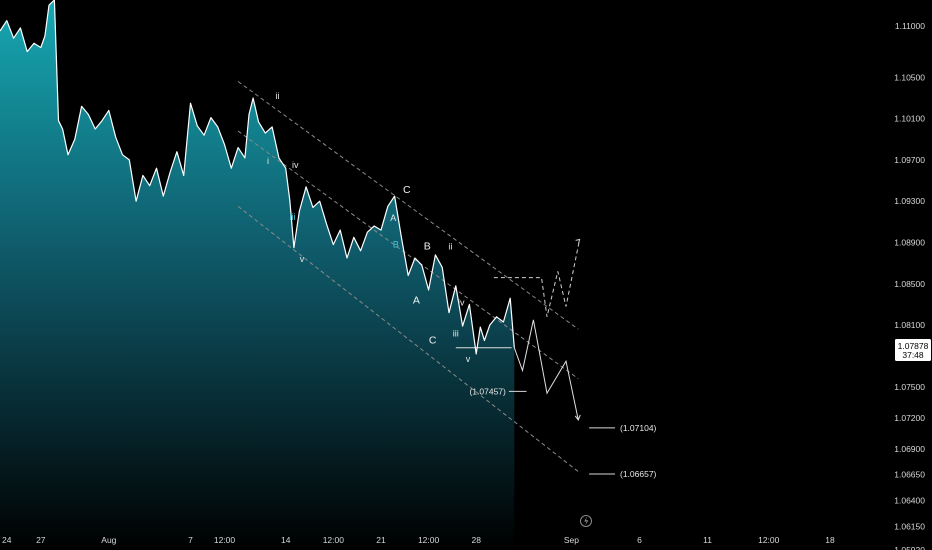 The image size is (932, 550). Describe the element at coordinates (913, 346) in the screenshot. I see `last-price-label: 1.07878` at that location.